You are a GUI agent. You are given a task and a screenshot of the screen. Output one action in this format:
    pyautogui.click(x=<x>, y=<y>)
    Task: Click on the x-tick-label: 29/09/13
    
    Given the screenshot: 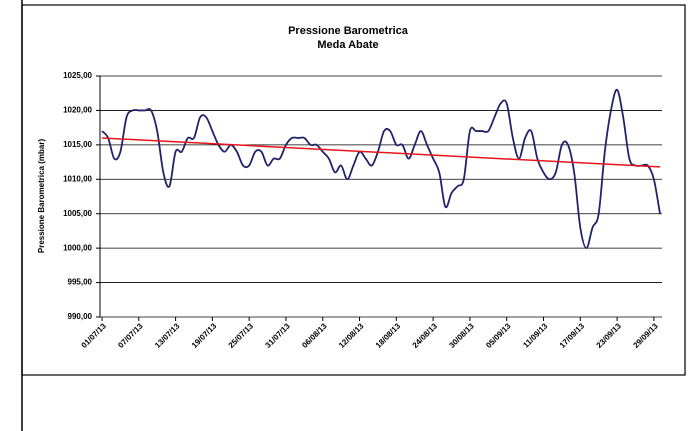 What is the action you would take?
    pyautogui.click(x=645, y=335)
    